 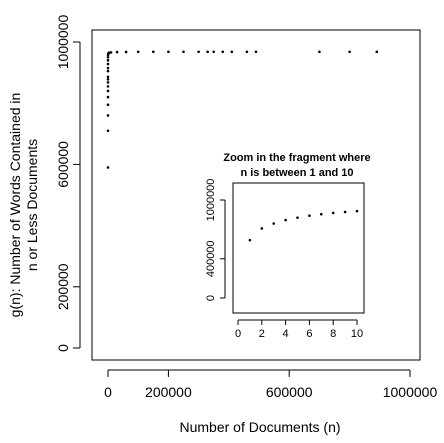 I want to click on inset-y-tick-label: 0, so click(x=211, y=298).